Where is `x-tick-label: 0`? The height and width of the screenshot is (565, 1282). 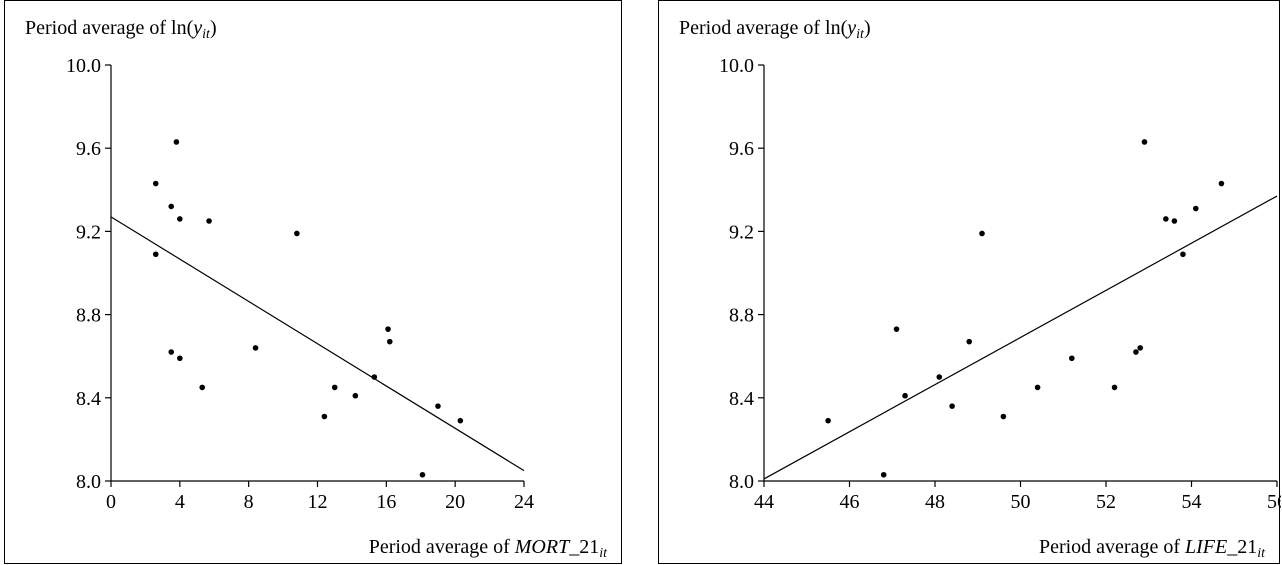
x-tick-label: 0 is located at coordinates (111, 502).